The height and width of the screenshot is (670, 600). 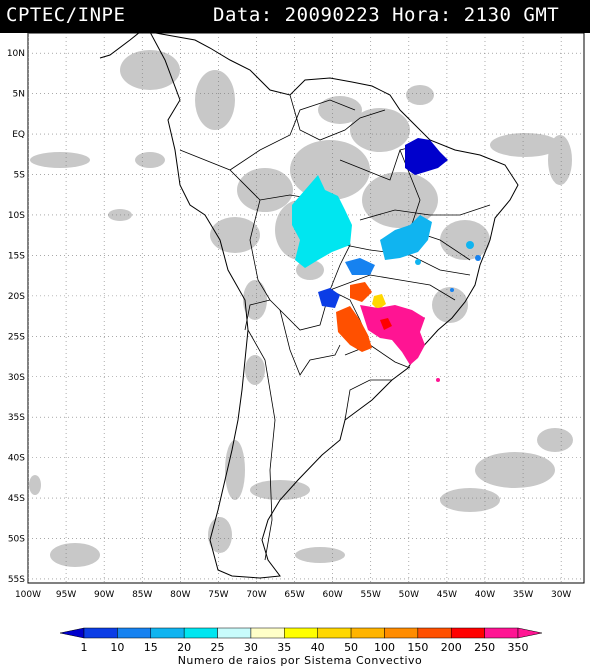 What do you see at coordinates (409, 595) in the screenshot?
I see `lon-label: 50W` at bounding box center [409, 595].